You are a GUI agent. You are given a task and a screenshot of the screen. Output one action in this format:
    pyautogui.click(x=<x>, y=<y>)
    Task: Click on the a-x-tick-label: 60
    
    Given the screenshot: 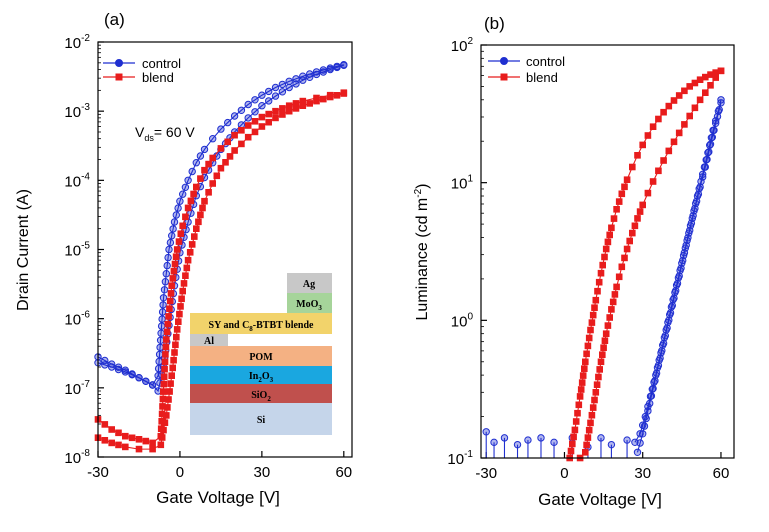 What is the action you would take?
    pyautogui.click(x=343, y=472)
    